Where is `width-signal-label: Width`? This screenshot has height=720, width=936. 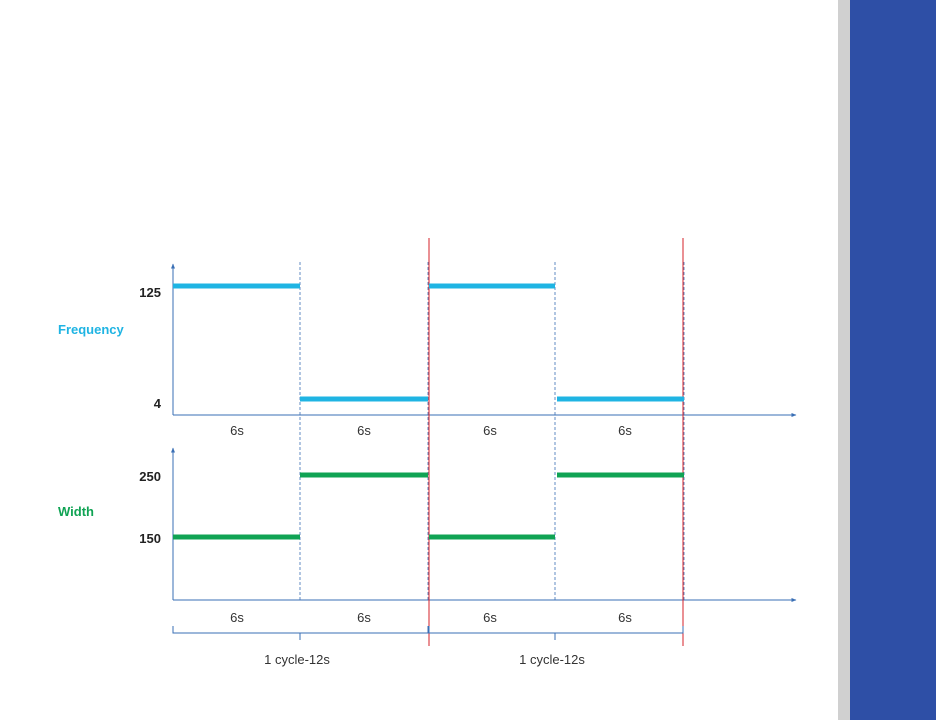
width-signal-label: Width is located at coordinates (76, 511).